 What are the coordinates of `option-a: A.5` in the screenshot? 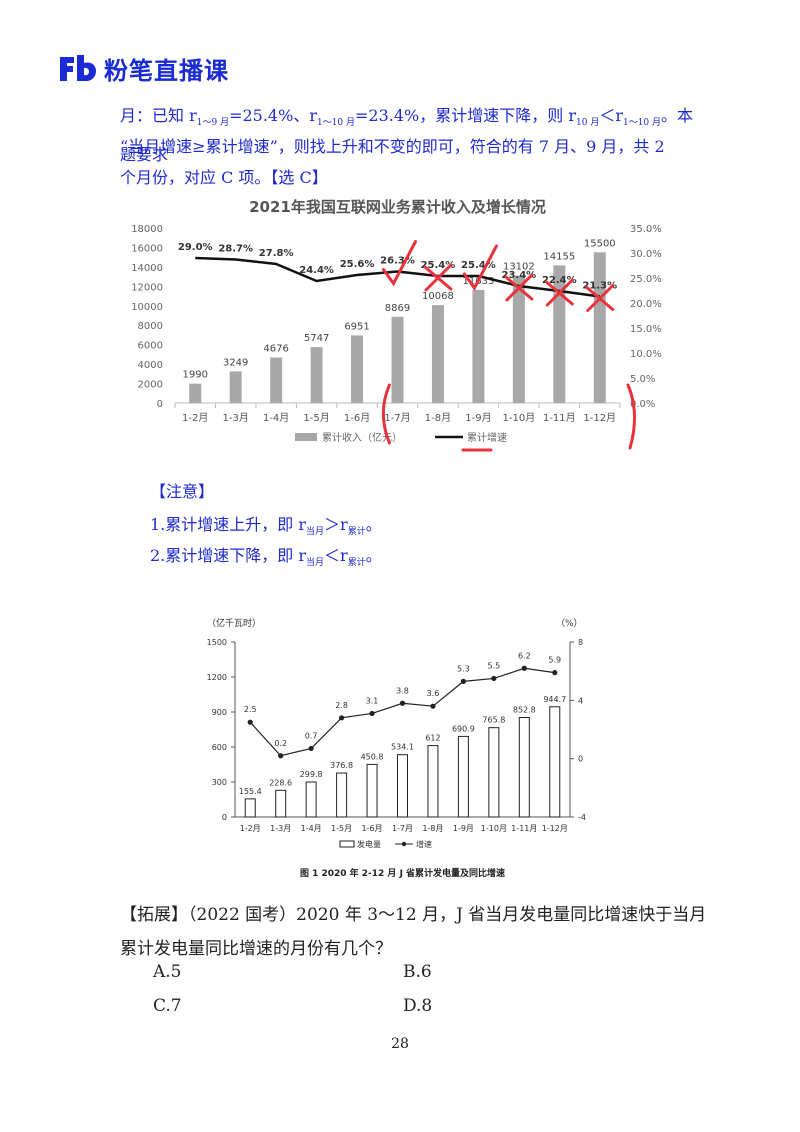 It's located at (167, 972).